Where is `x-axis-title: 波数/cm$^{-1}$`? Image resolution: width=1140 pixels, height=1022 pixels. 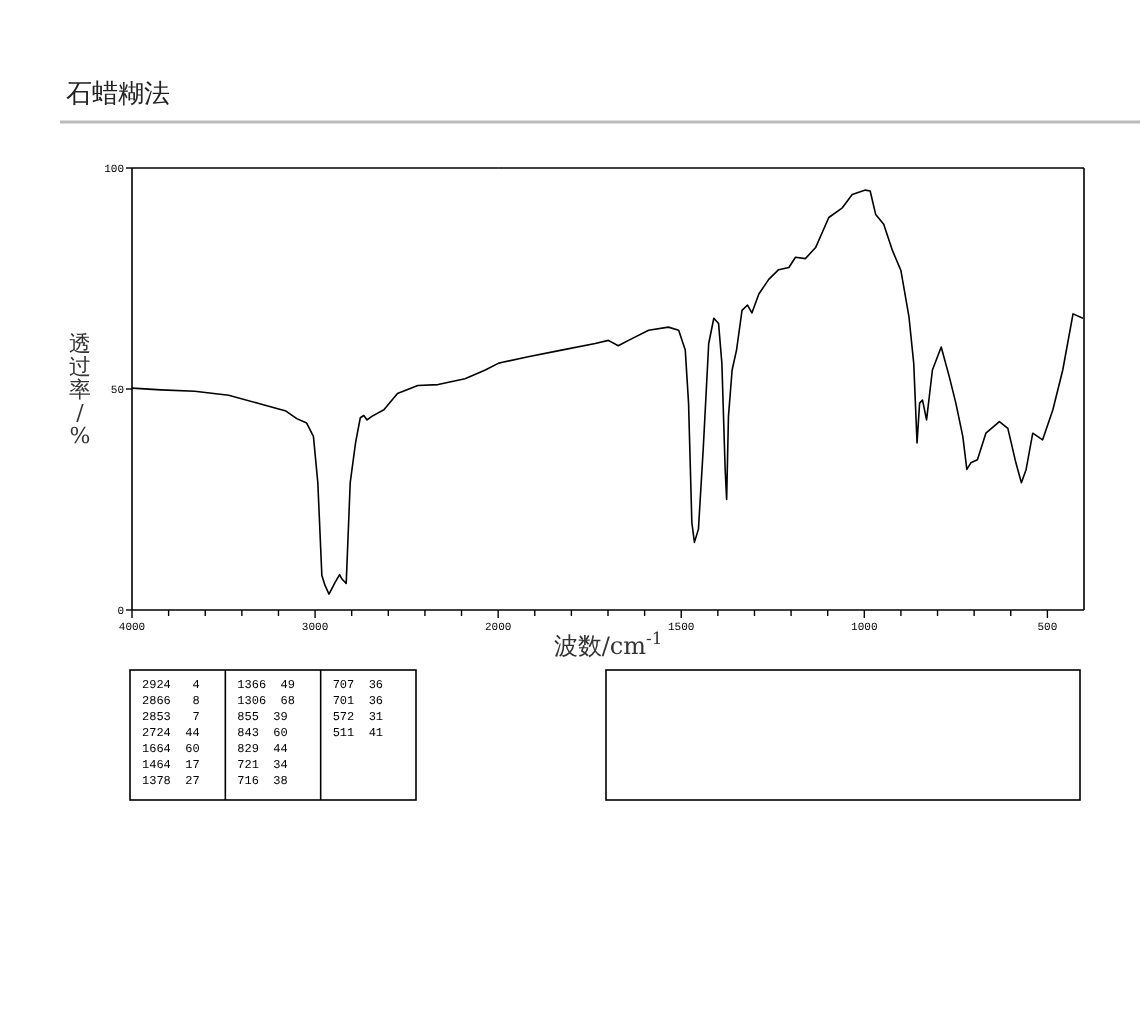
x-axis-title: 波数/cm$^{-1}$ is located at coordinates (608, 644).